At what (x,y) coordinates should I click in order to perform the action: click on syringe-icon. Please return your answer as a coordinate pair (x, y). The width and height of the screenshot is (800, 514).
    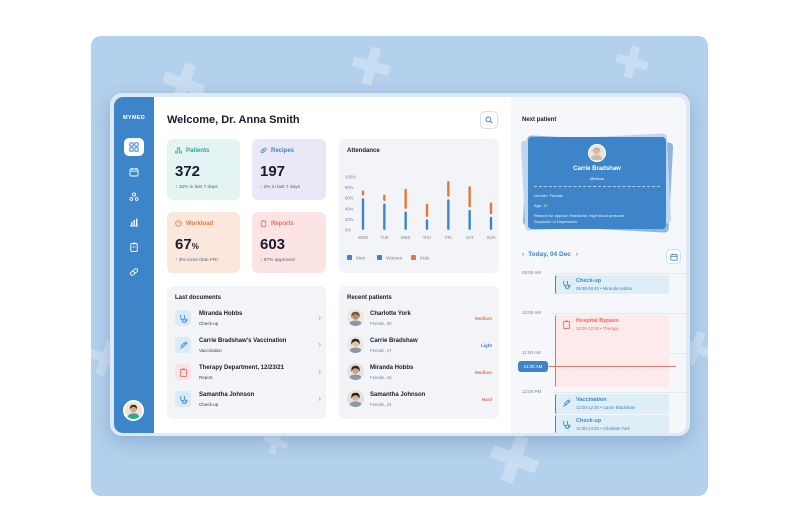
    Looking at the image, I should click on (567, 403).